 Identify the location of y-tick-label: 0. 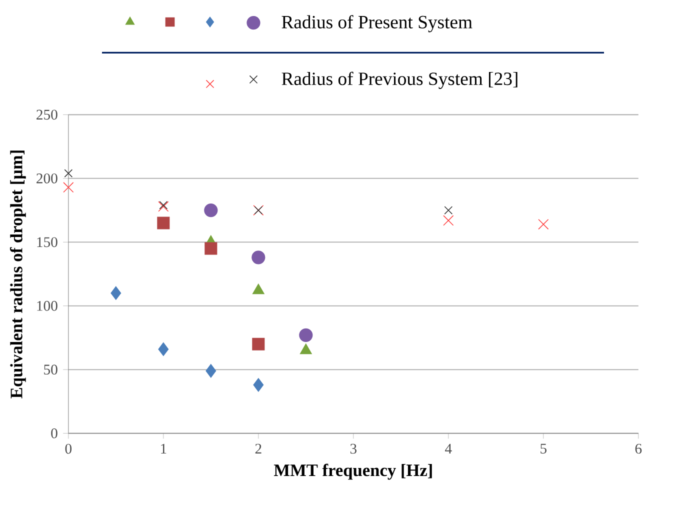
(54, 433).